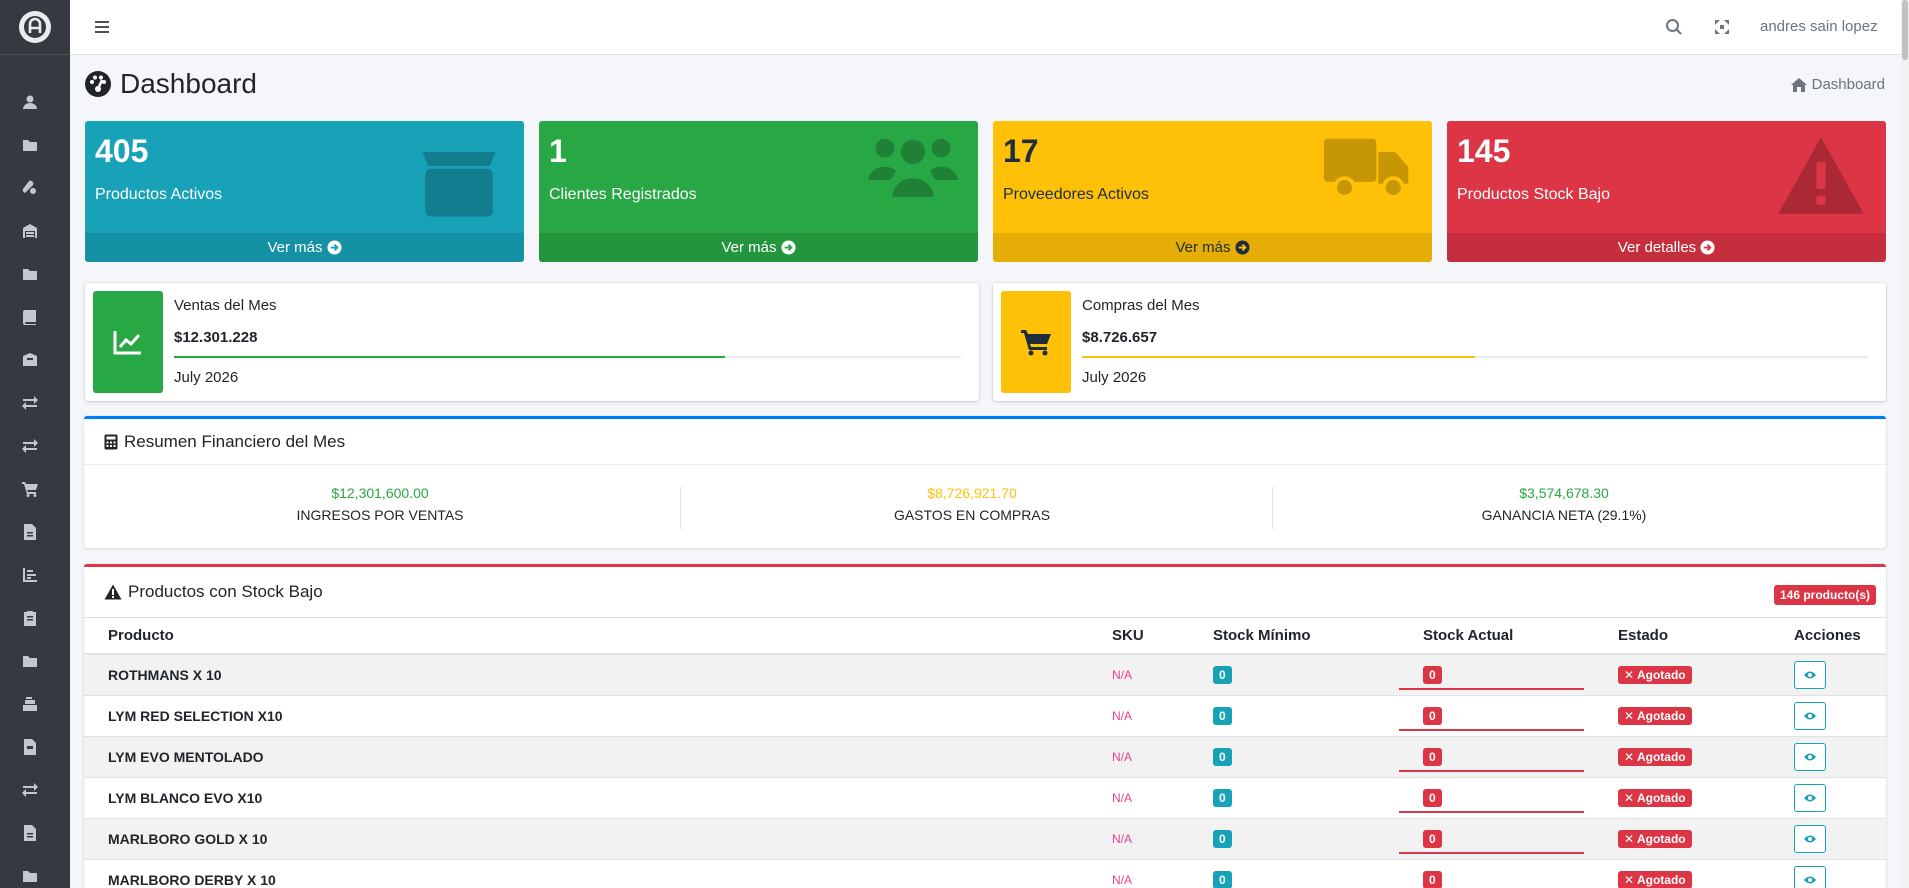 The width and height of the screenshot is (1909, 888). Describe the element at coordinates (913, 175) in the screenshot. I see `users-icon` at that location.